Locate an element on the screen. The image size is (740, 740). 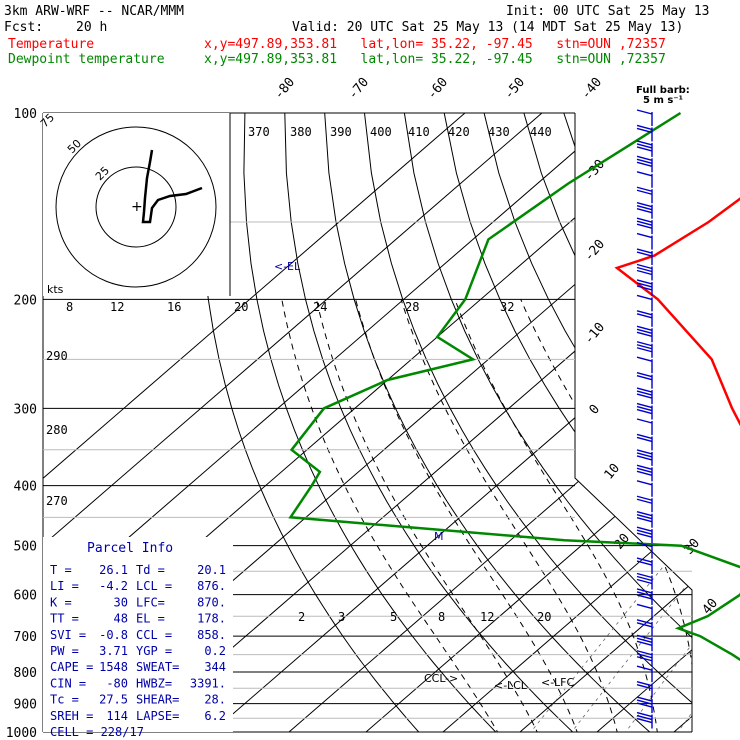
parcel-key: LI = is located at coordinates (64, 586).